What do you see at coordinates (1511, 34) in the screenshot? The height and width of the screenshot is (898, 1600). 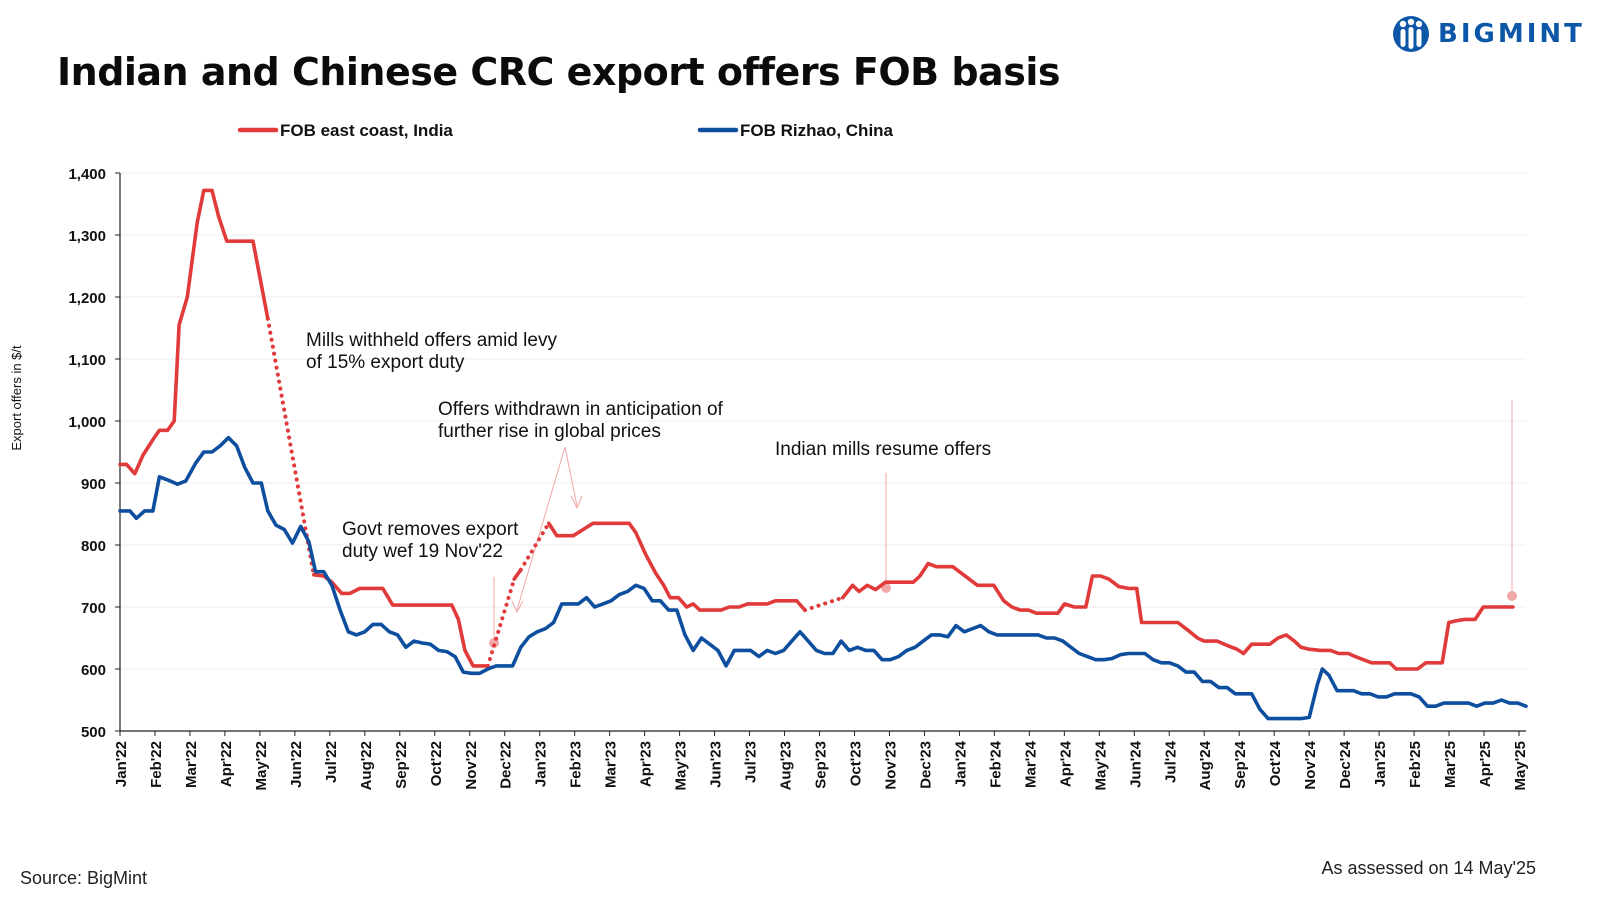 I see `brand-name: BIGMINT` at bounding box center [1511, 34].